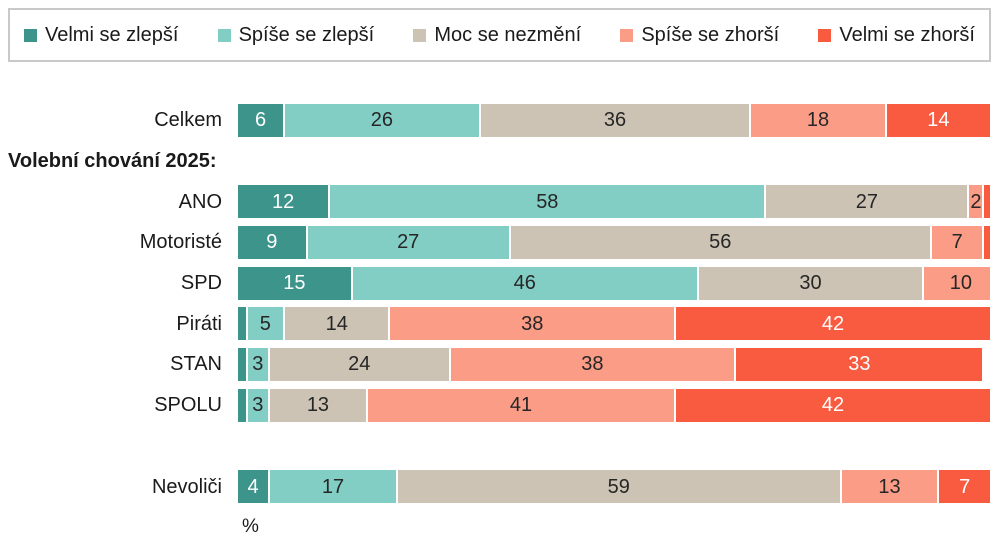 Image resolution: width=999 pixels, height=537 pixels. I want to click on legend-item: Velmi se zlepší, so click(101, 35).